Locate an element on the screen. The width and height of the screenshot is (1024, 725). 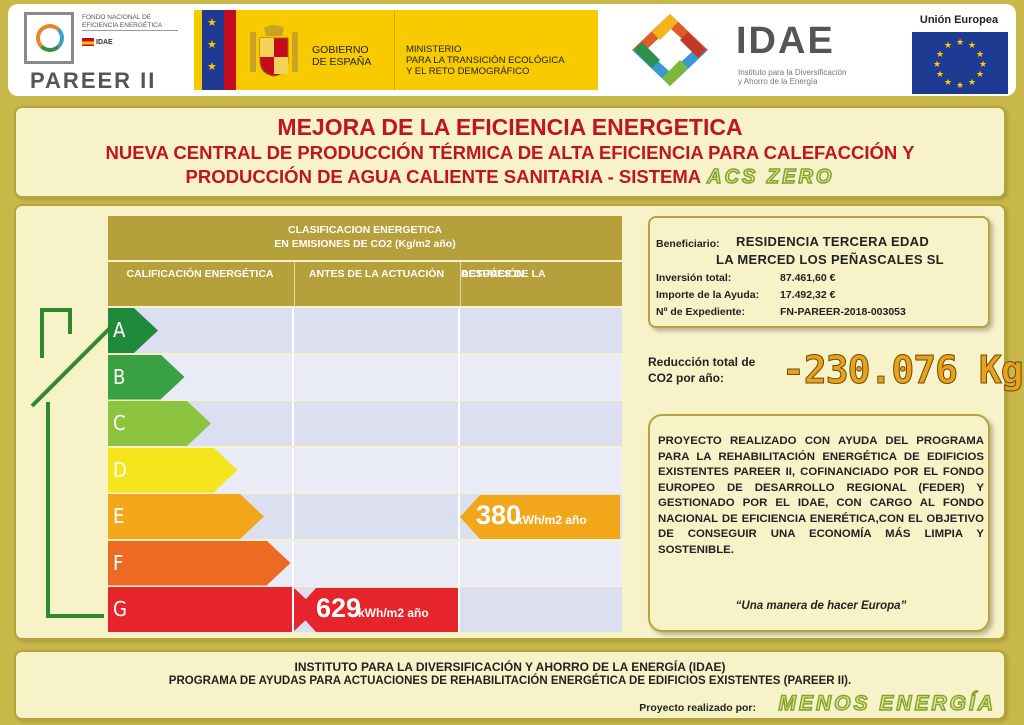
idae-name: IDAE is located at coordinates (785, 41).